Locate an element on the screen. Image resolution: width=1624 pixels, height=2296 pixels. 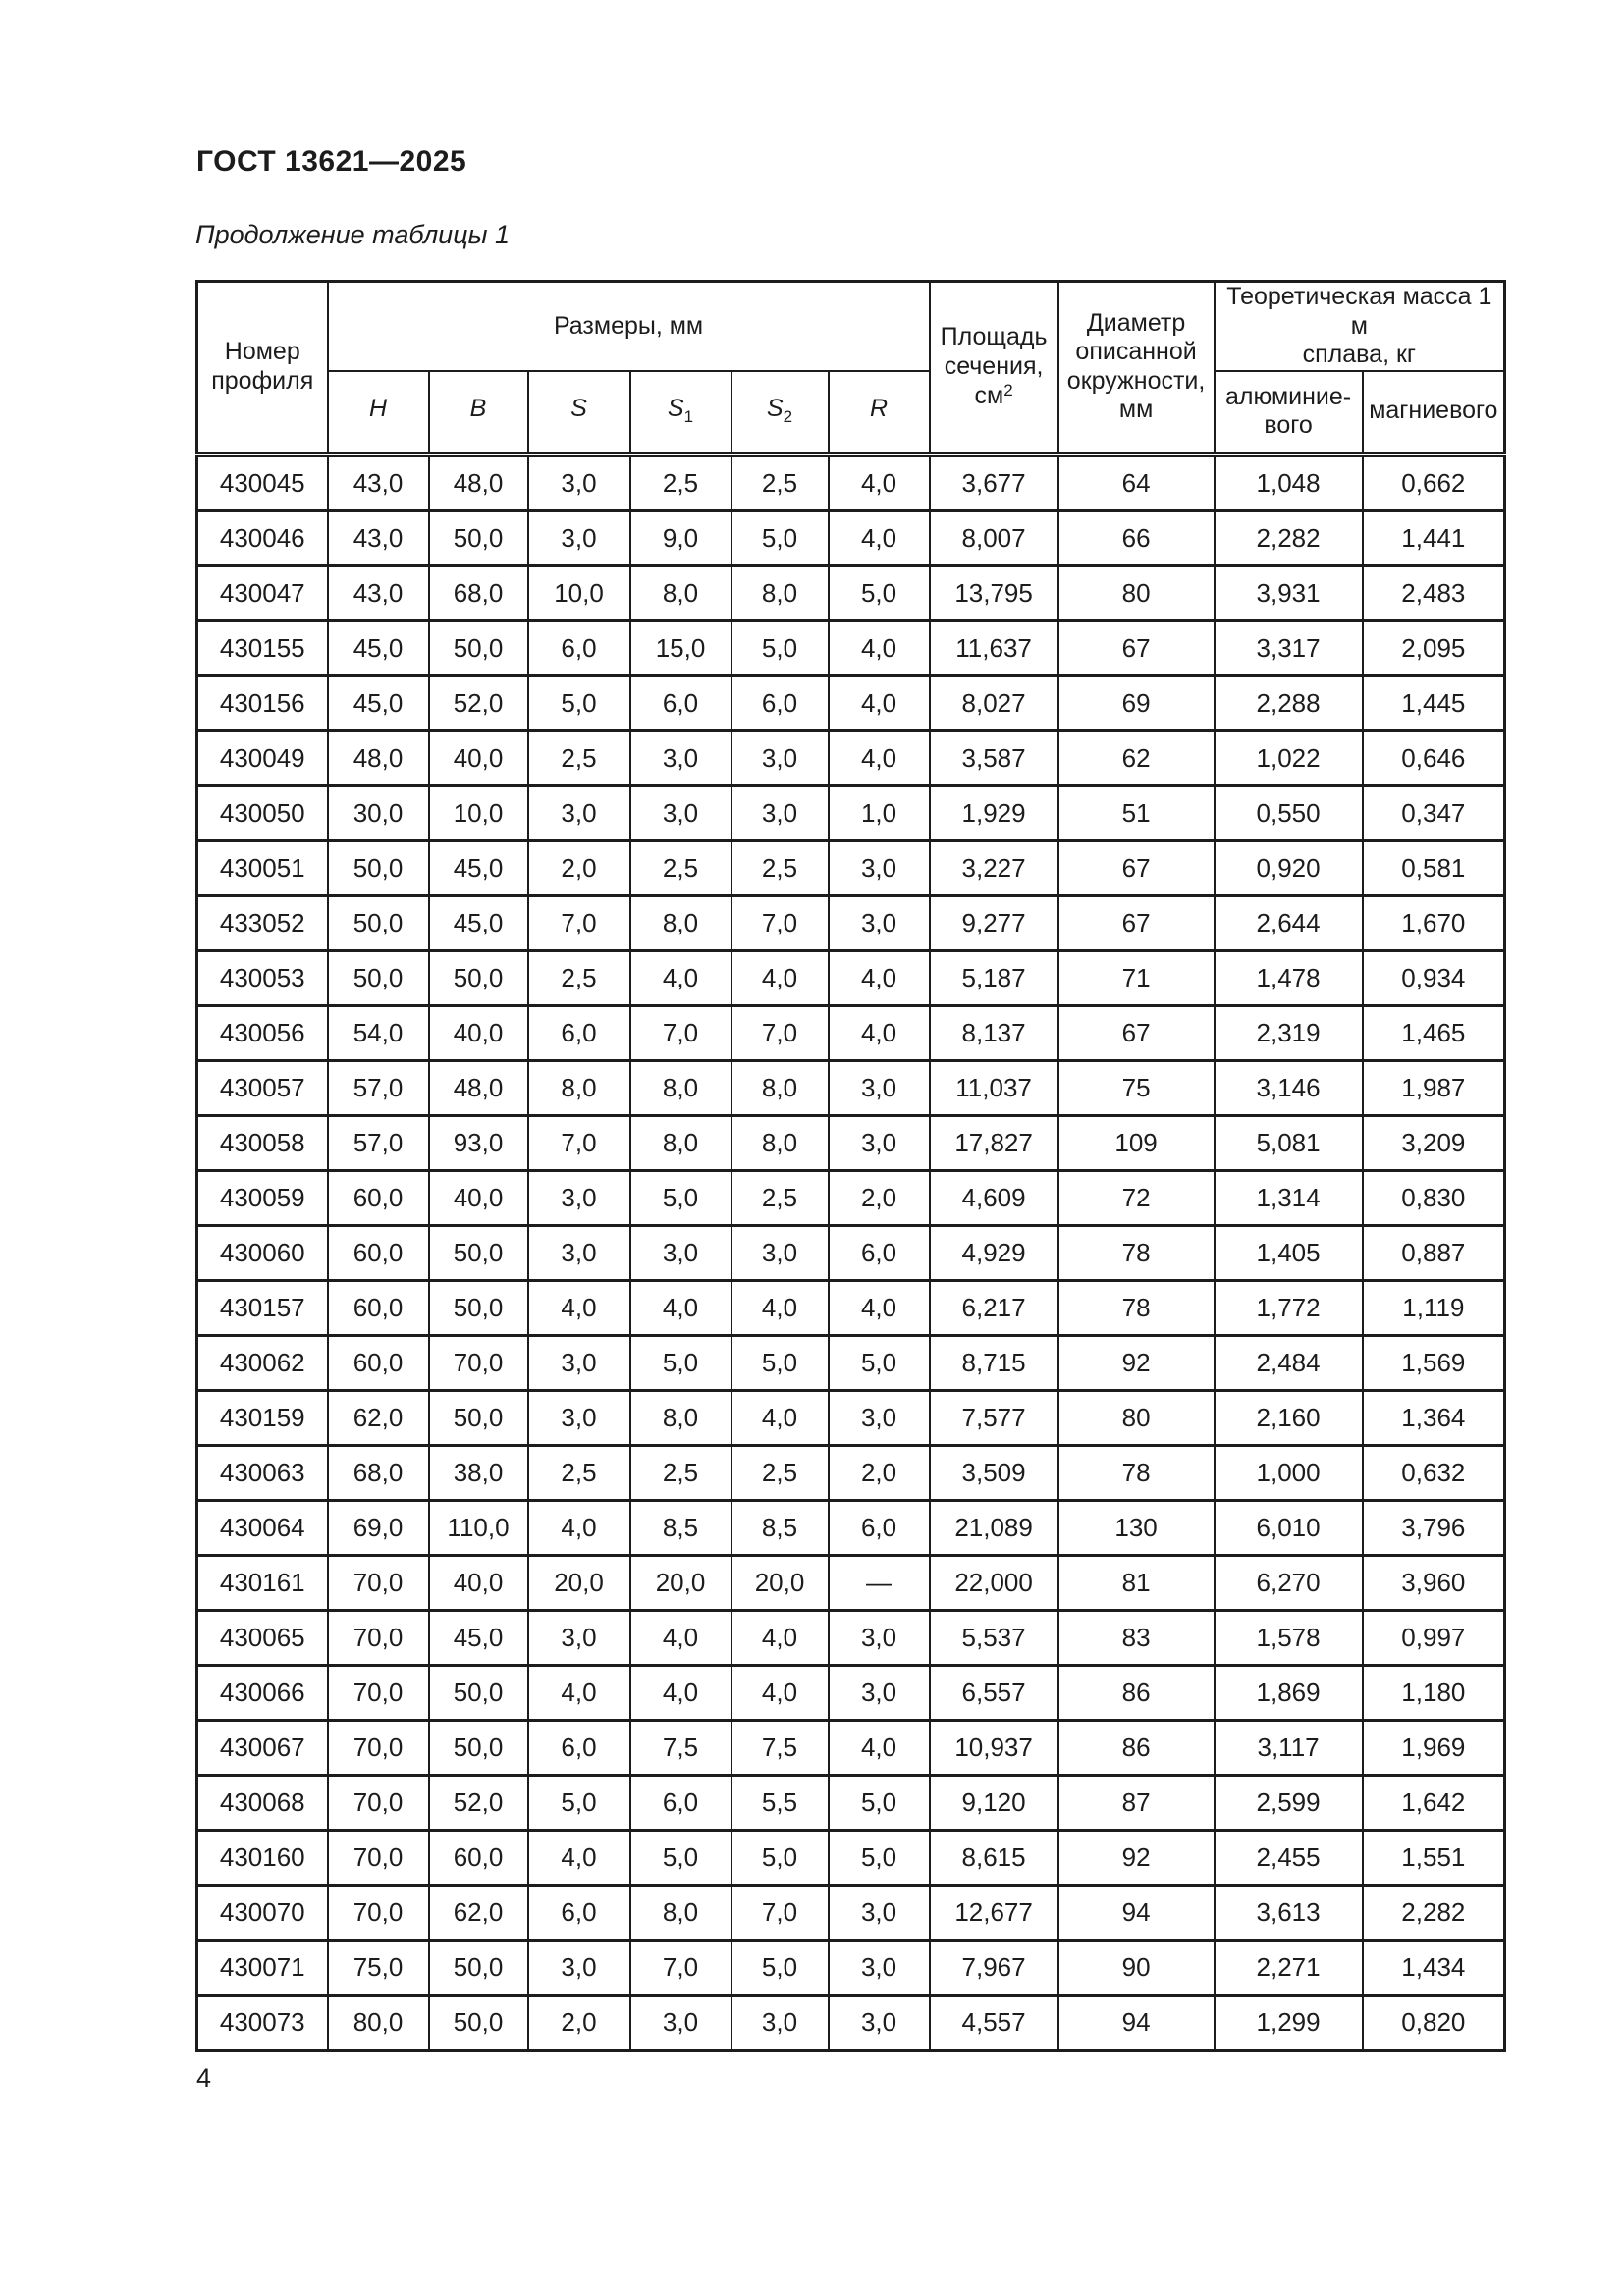
cell-profile-number: 430056 is located at coordinates (262, 1033).